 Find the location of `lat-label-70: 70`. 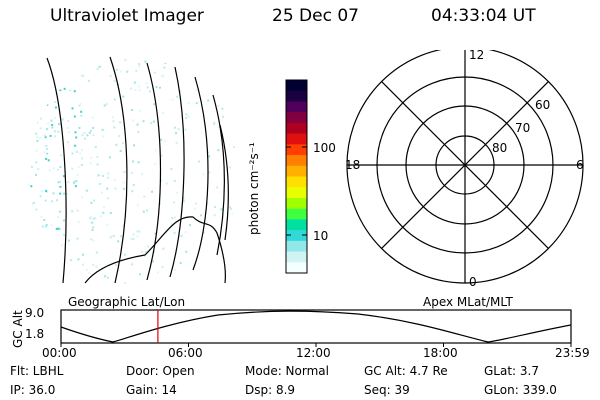

lat-label-70: 70 is located at coordinates (522, 128).